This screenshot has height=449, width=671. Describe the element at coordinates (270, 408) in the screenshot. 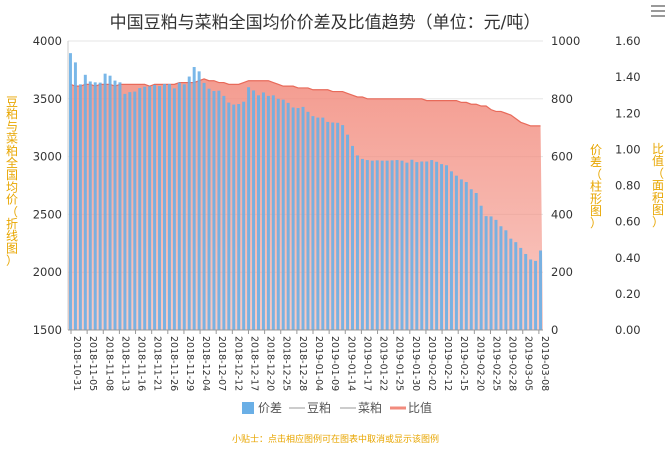

I see `legend-label: 价差` at that location.